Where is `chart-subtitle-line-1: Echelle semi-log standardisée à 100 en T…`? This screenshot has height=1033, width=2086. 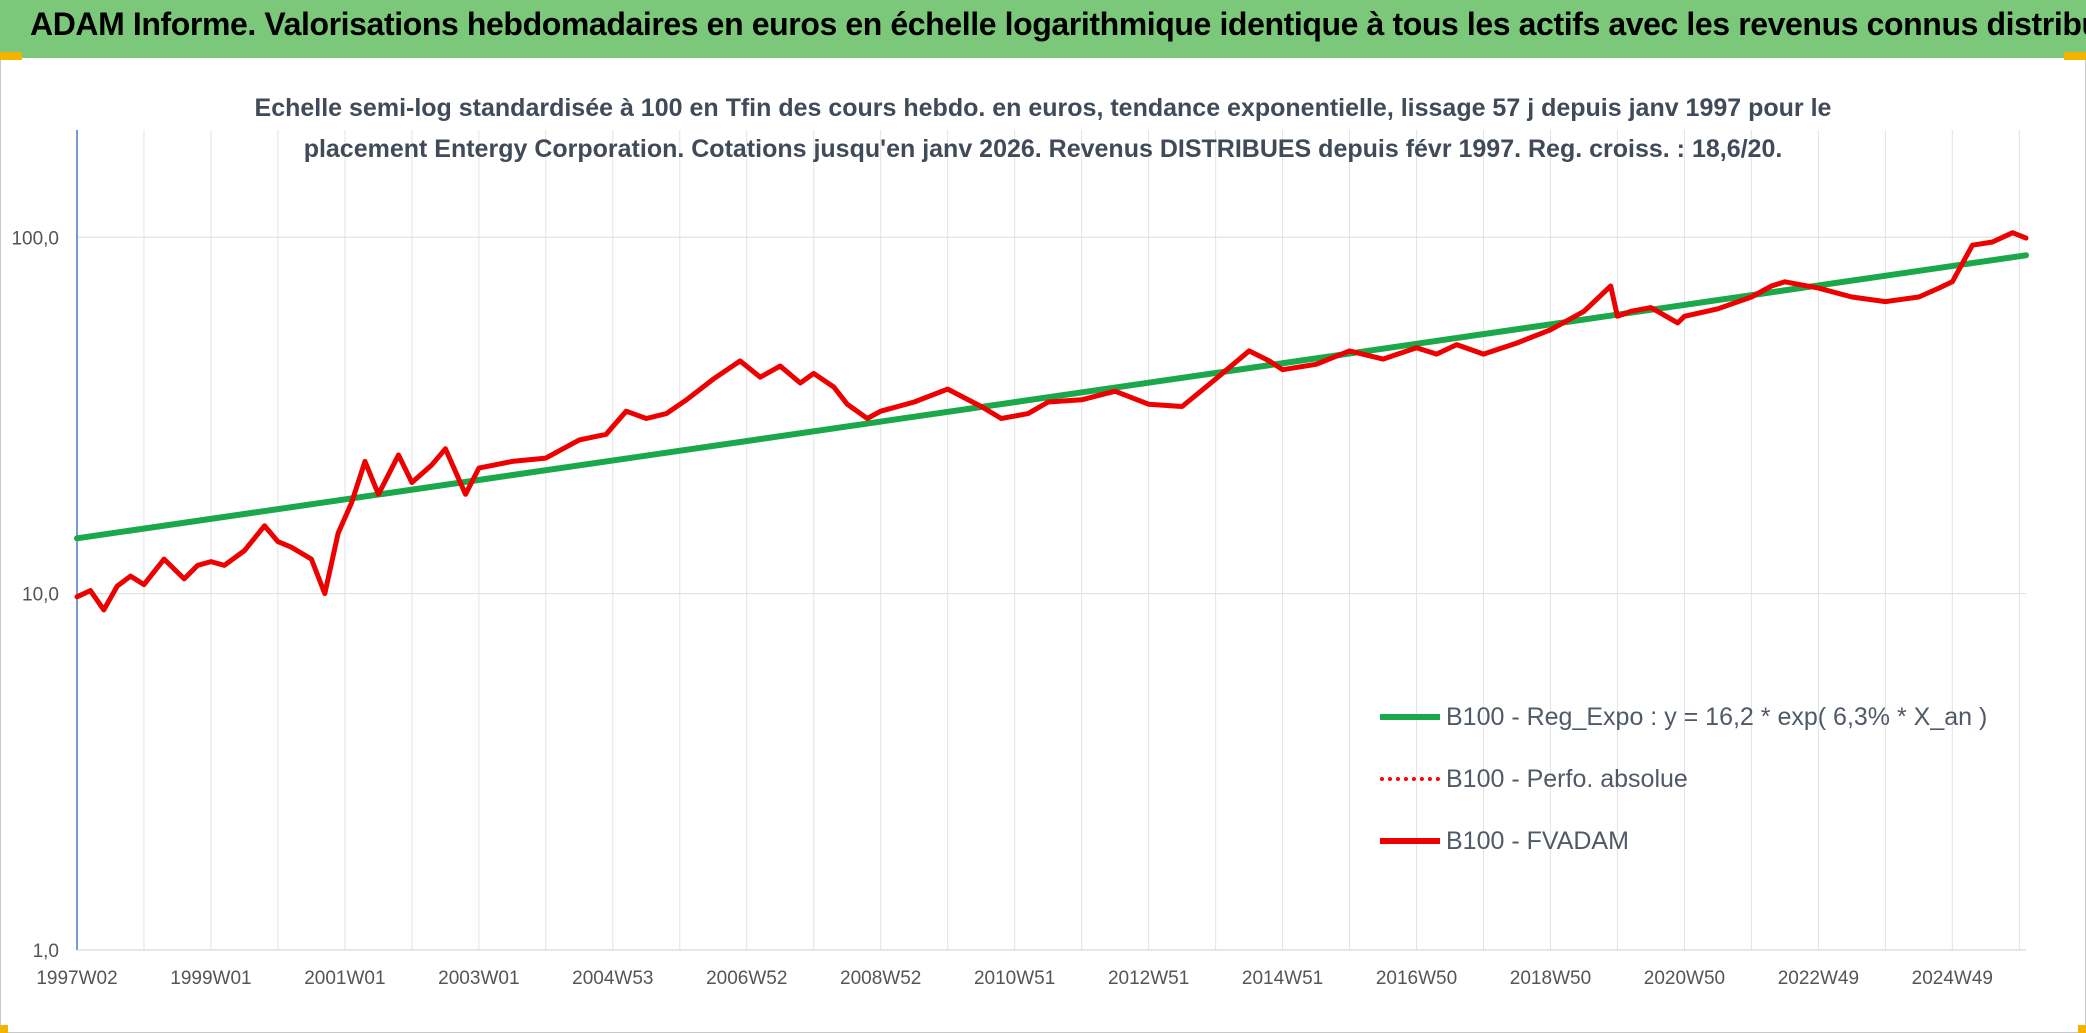 chart-subtitle-line-1: Echelle semi-log standardisée à 100 en T… is located at coordinates (1043, 108).